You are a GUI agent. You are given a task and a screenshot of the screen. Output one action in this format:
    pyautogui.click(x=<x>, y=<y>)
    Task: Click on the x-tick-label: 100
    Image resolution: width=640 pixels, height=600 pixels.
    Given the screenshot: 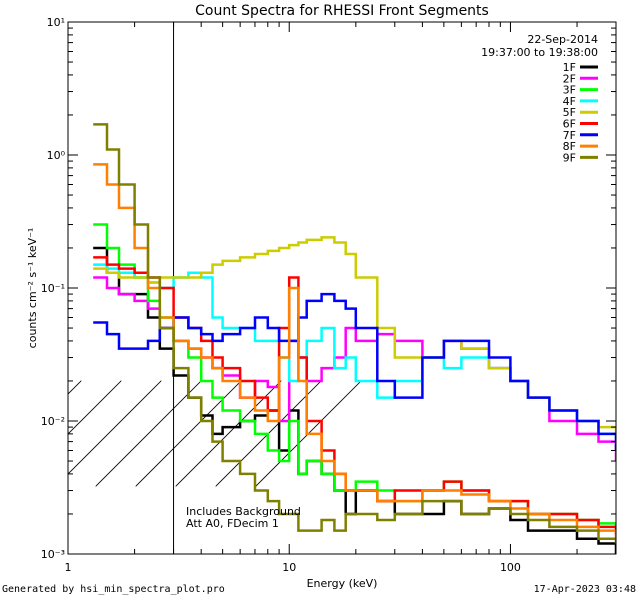 What is the action you would take?
    pyautogui.click(x=510, y=567)
    